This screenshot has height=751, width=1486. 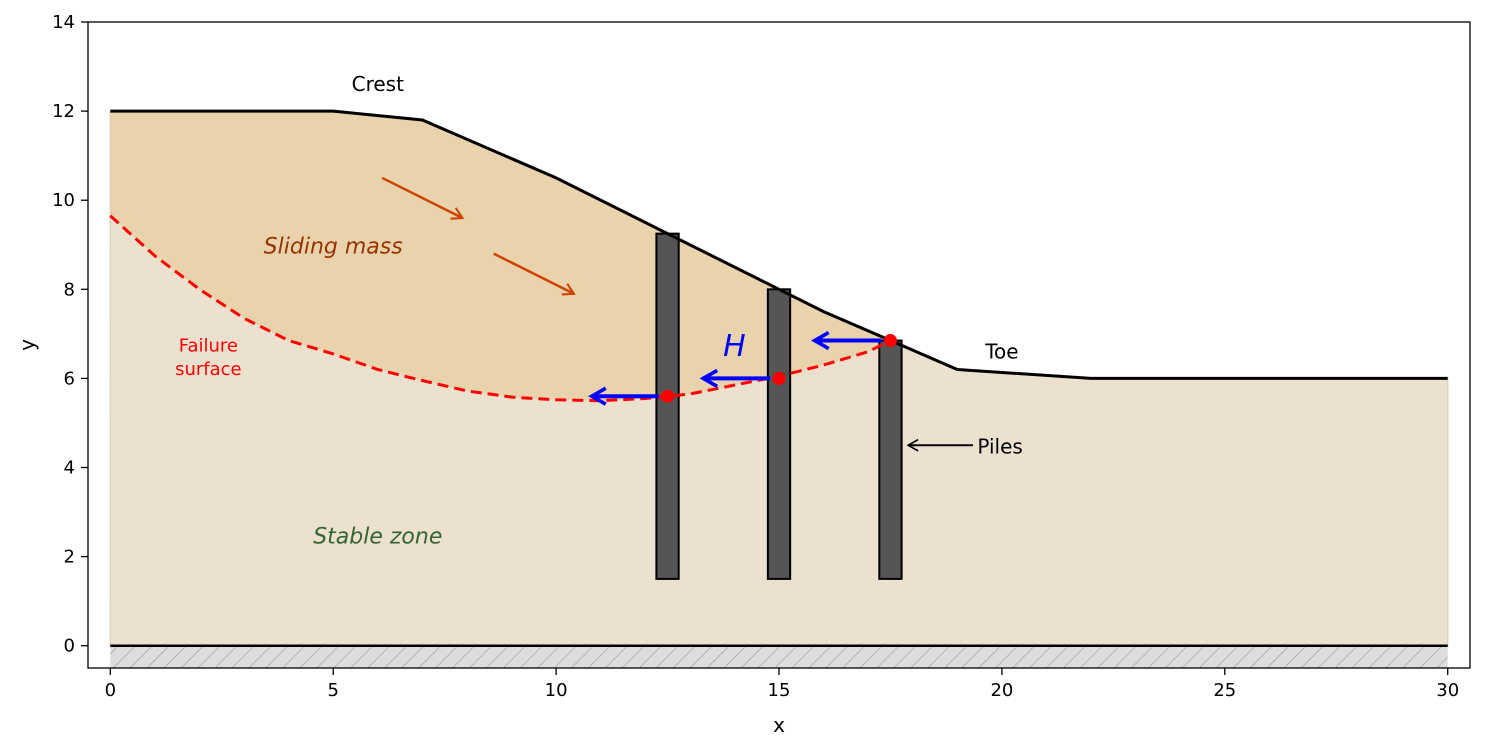 What do you see at coordinates (208, 369) in the screenshot?
I see `failure-surface-label-line2: surface` at bounding box center [208, 369].